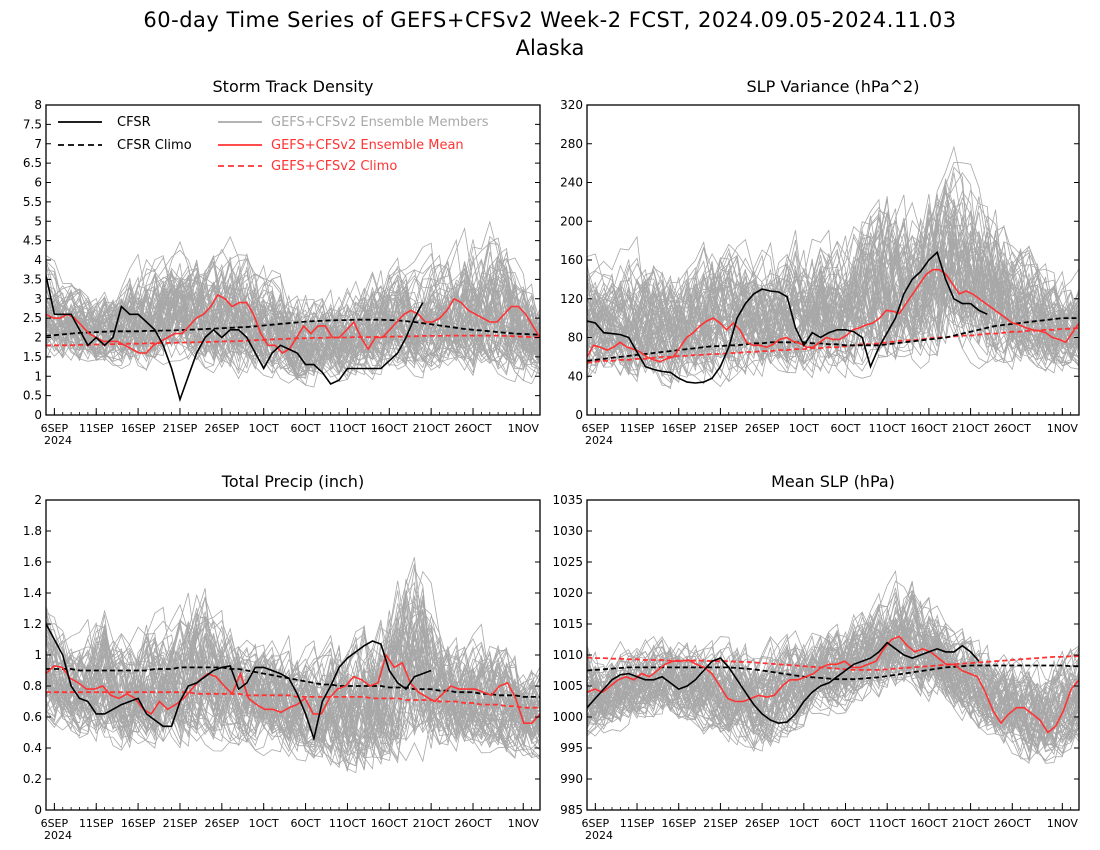 Image resolution: width=1100 pixels, height=850 pixels. Describe the element at coordinates (32, 779) in the screenshot. I see `y-tick-label: 0.2` at that location.